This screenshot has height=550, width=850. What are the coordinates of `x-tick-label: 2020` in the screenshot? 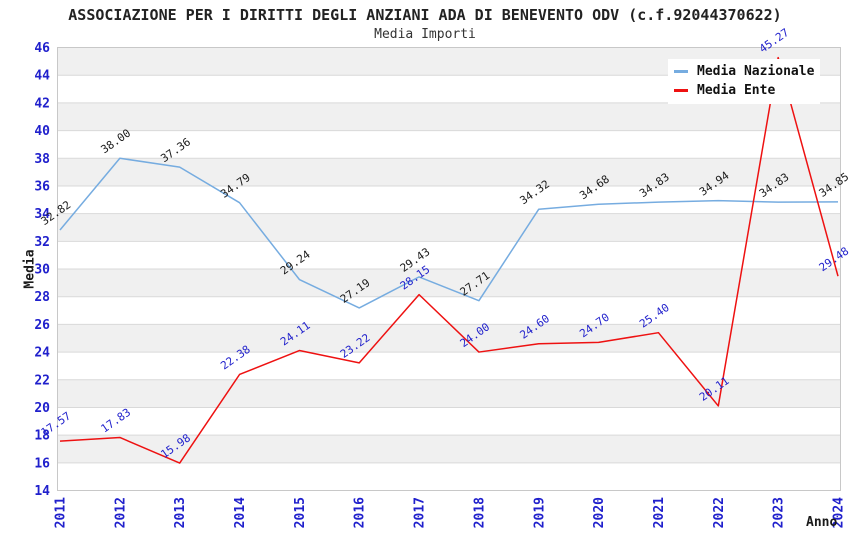 It's located at (599, 512).